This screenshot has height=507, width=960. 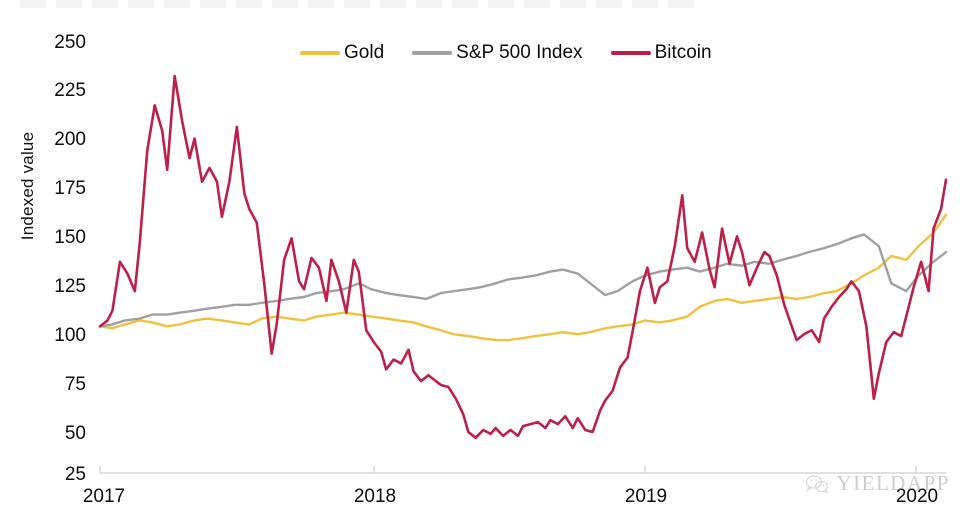 What do you see at coordinates (519, 52) in the screenshot?
I see `legend-label-sp500: S&P 500 Index` at bounding box center [519, 52].